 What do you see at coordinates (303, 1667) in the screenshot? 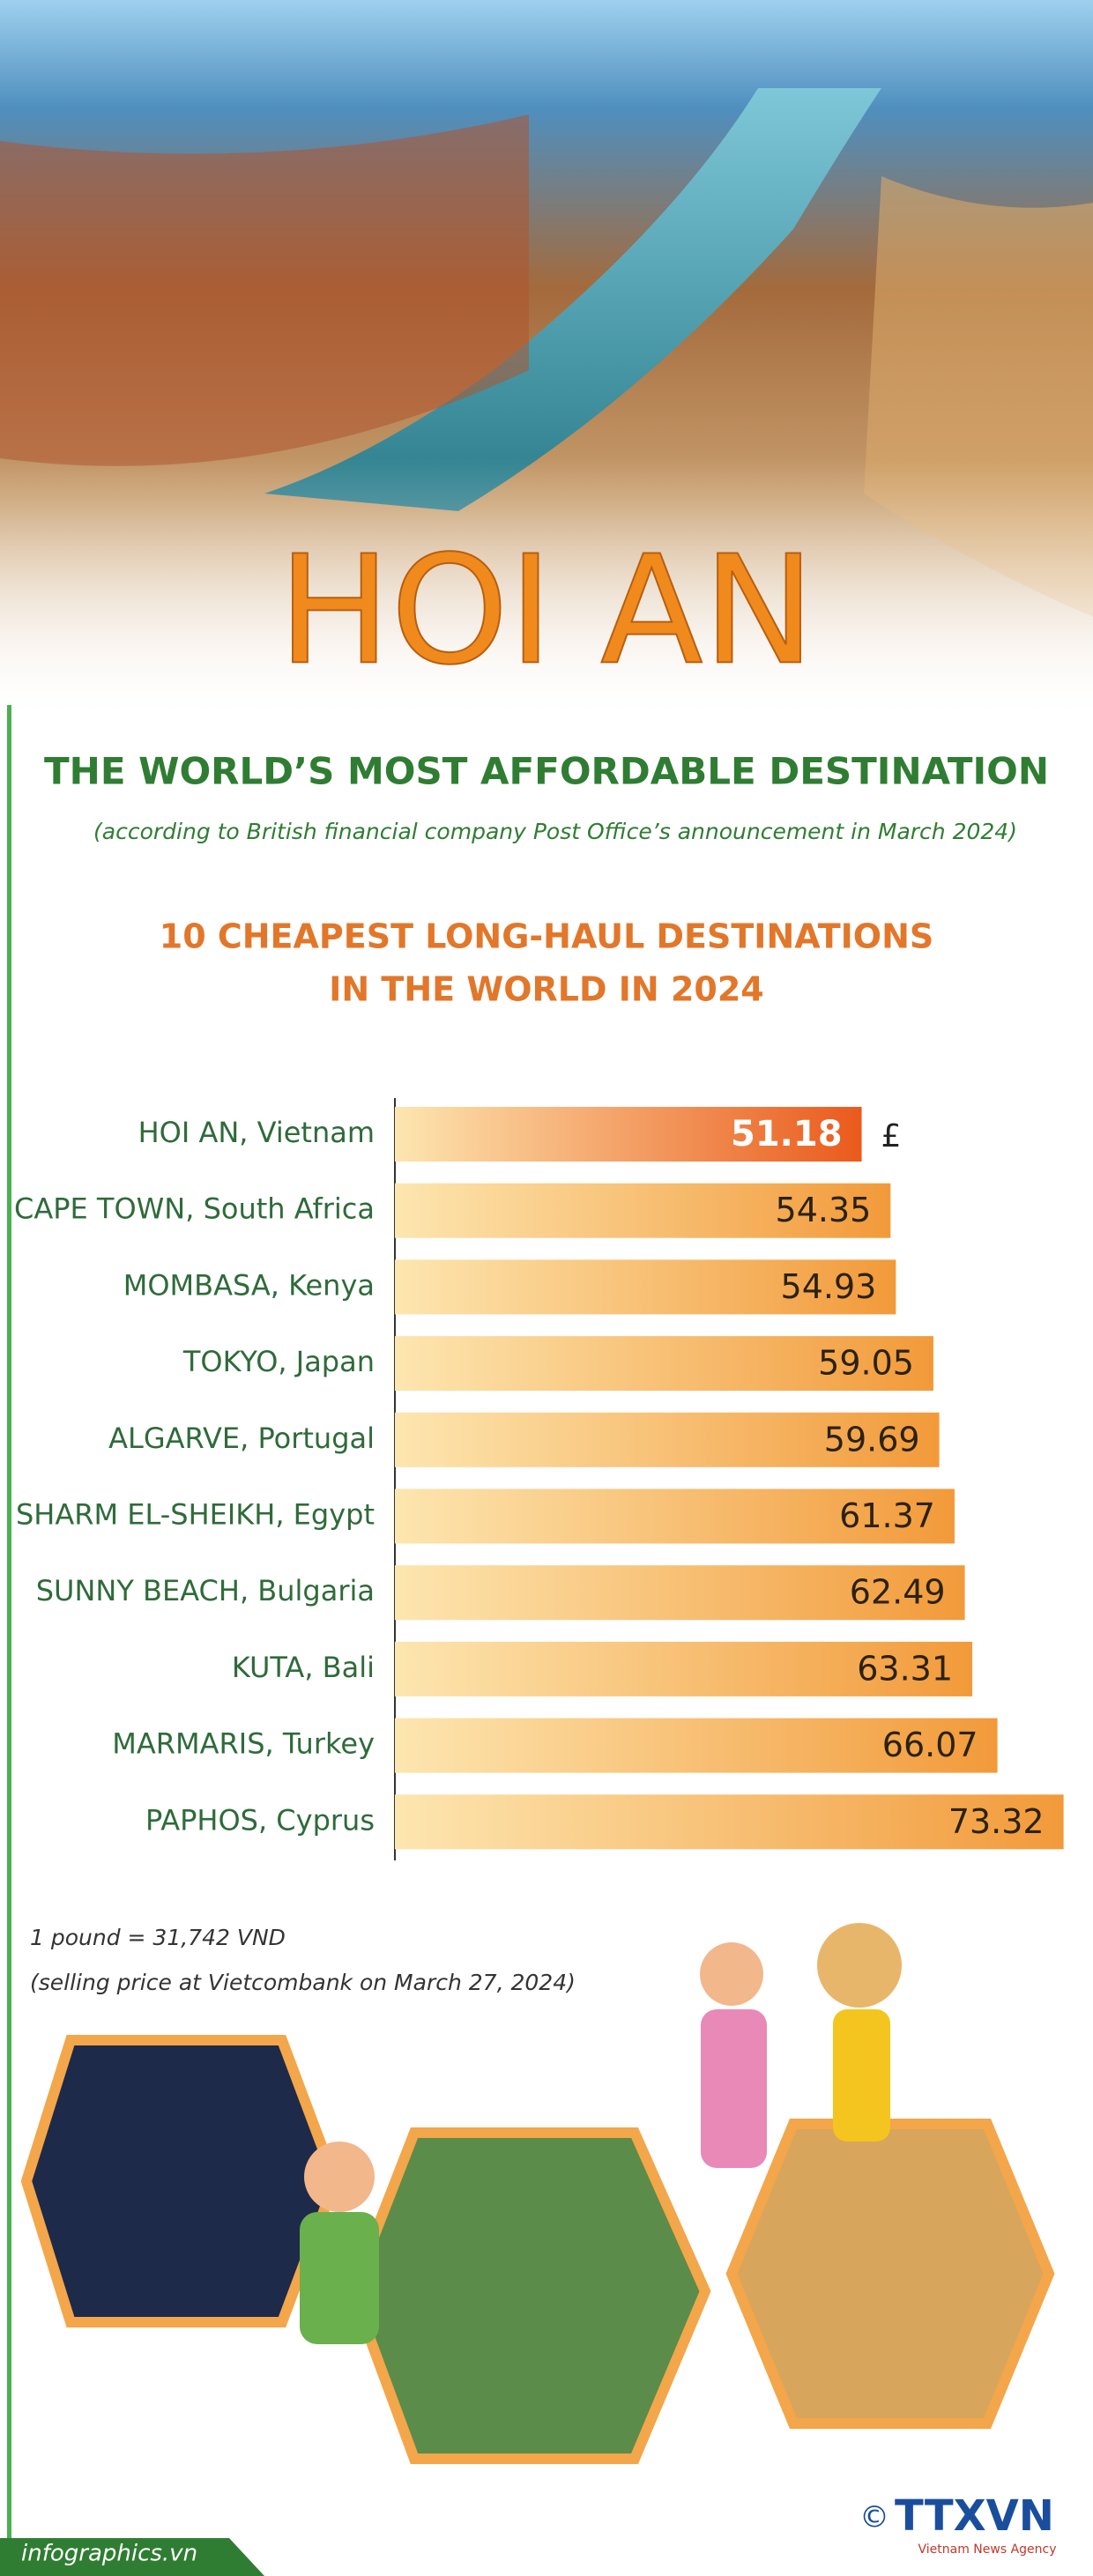
I see `category-label: KUTA, Bali` at bounding box center [303, 1667].